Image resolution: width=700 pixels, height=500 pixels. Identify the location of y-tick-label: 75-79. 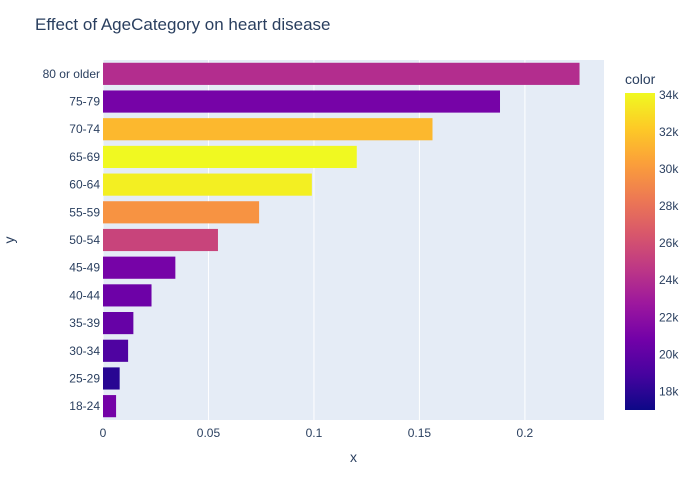
(84, 102).